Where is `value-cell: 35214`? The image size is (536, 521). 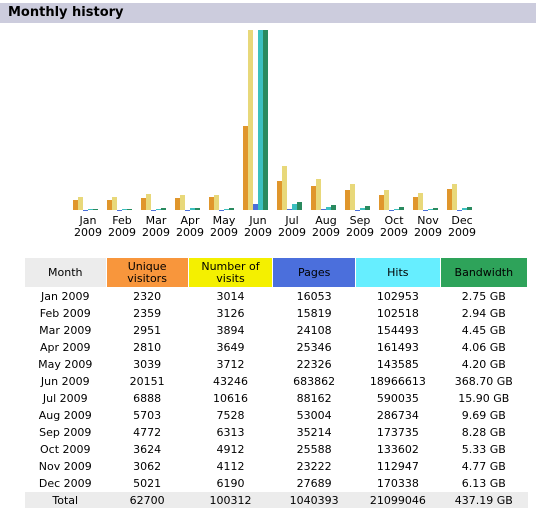 value-cell: 35214 is located at coordinates (314, 432).